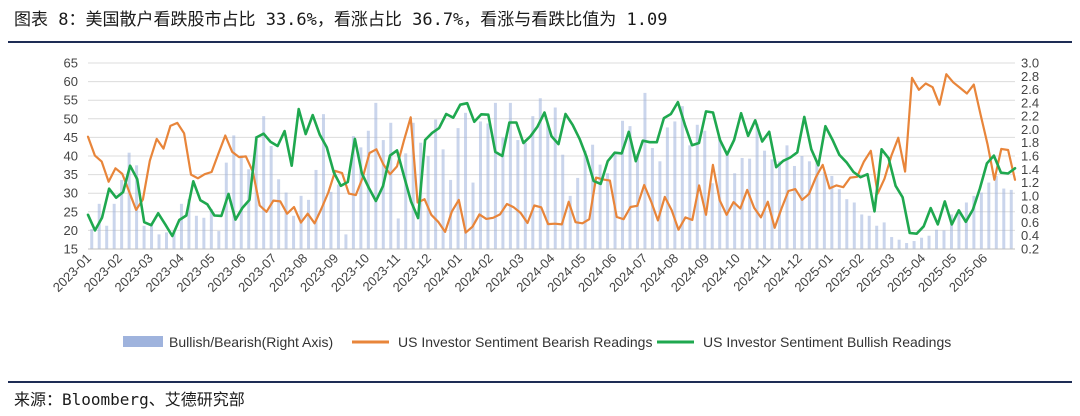  Describe the element at coordinates (1030, 222) in the screenshot. I see `y-right-tick-label: 0.6` at that location.